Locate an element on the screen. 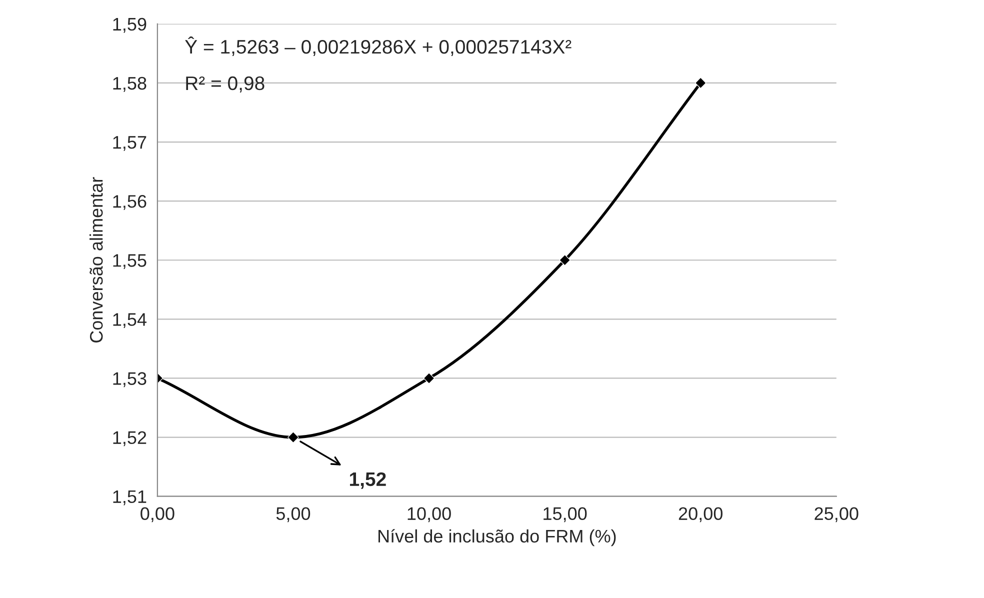 The width and height of the screenshot is (984, 598). x-tick-label: 15,00 is located at coordinates (565, 514).